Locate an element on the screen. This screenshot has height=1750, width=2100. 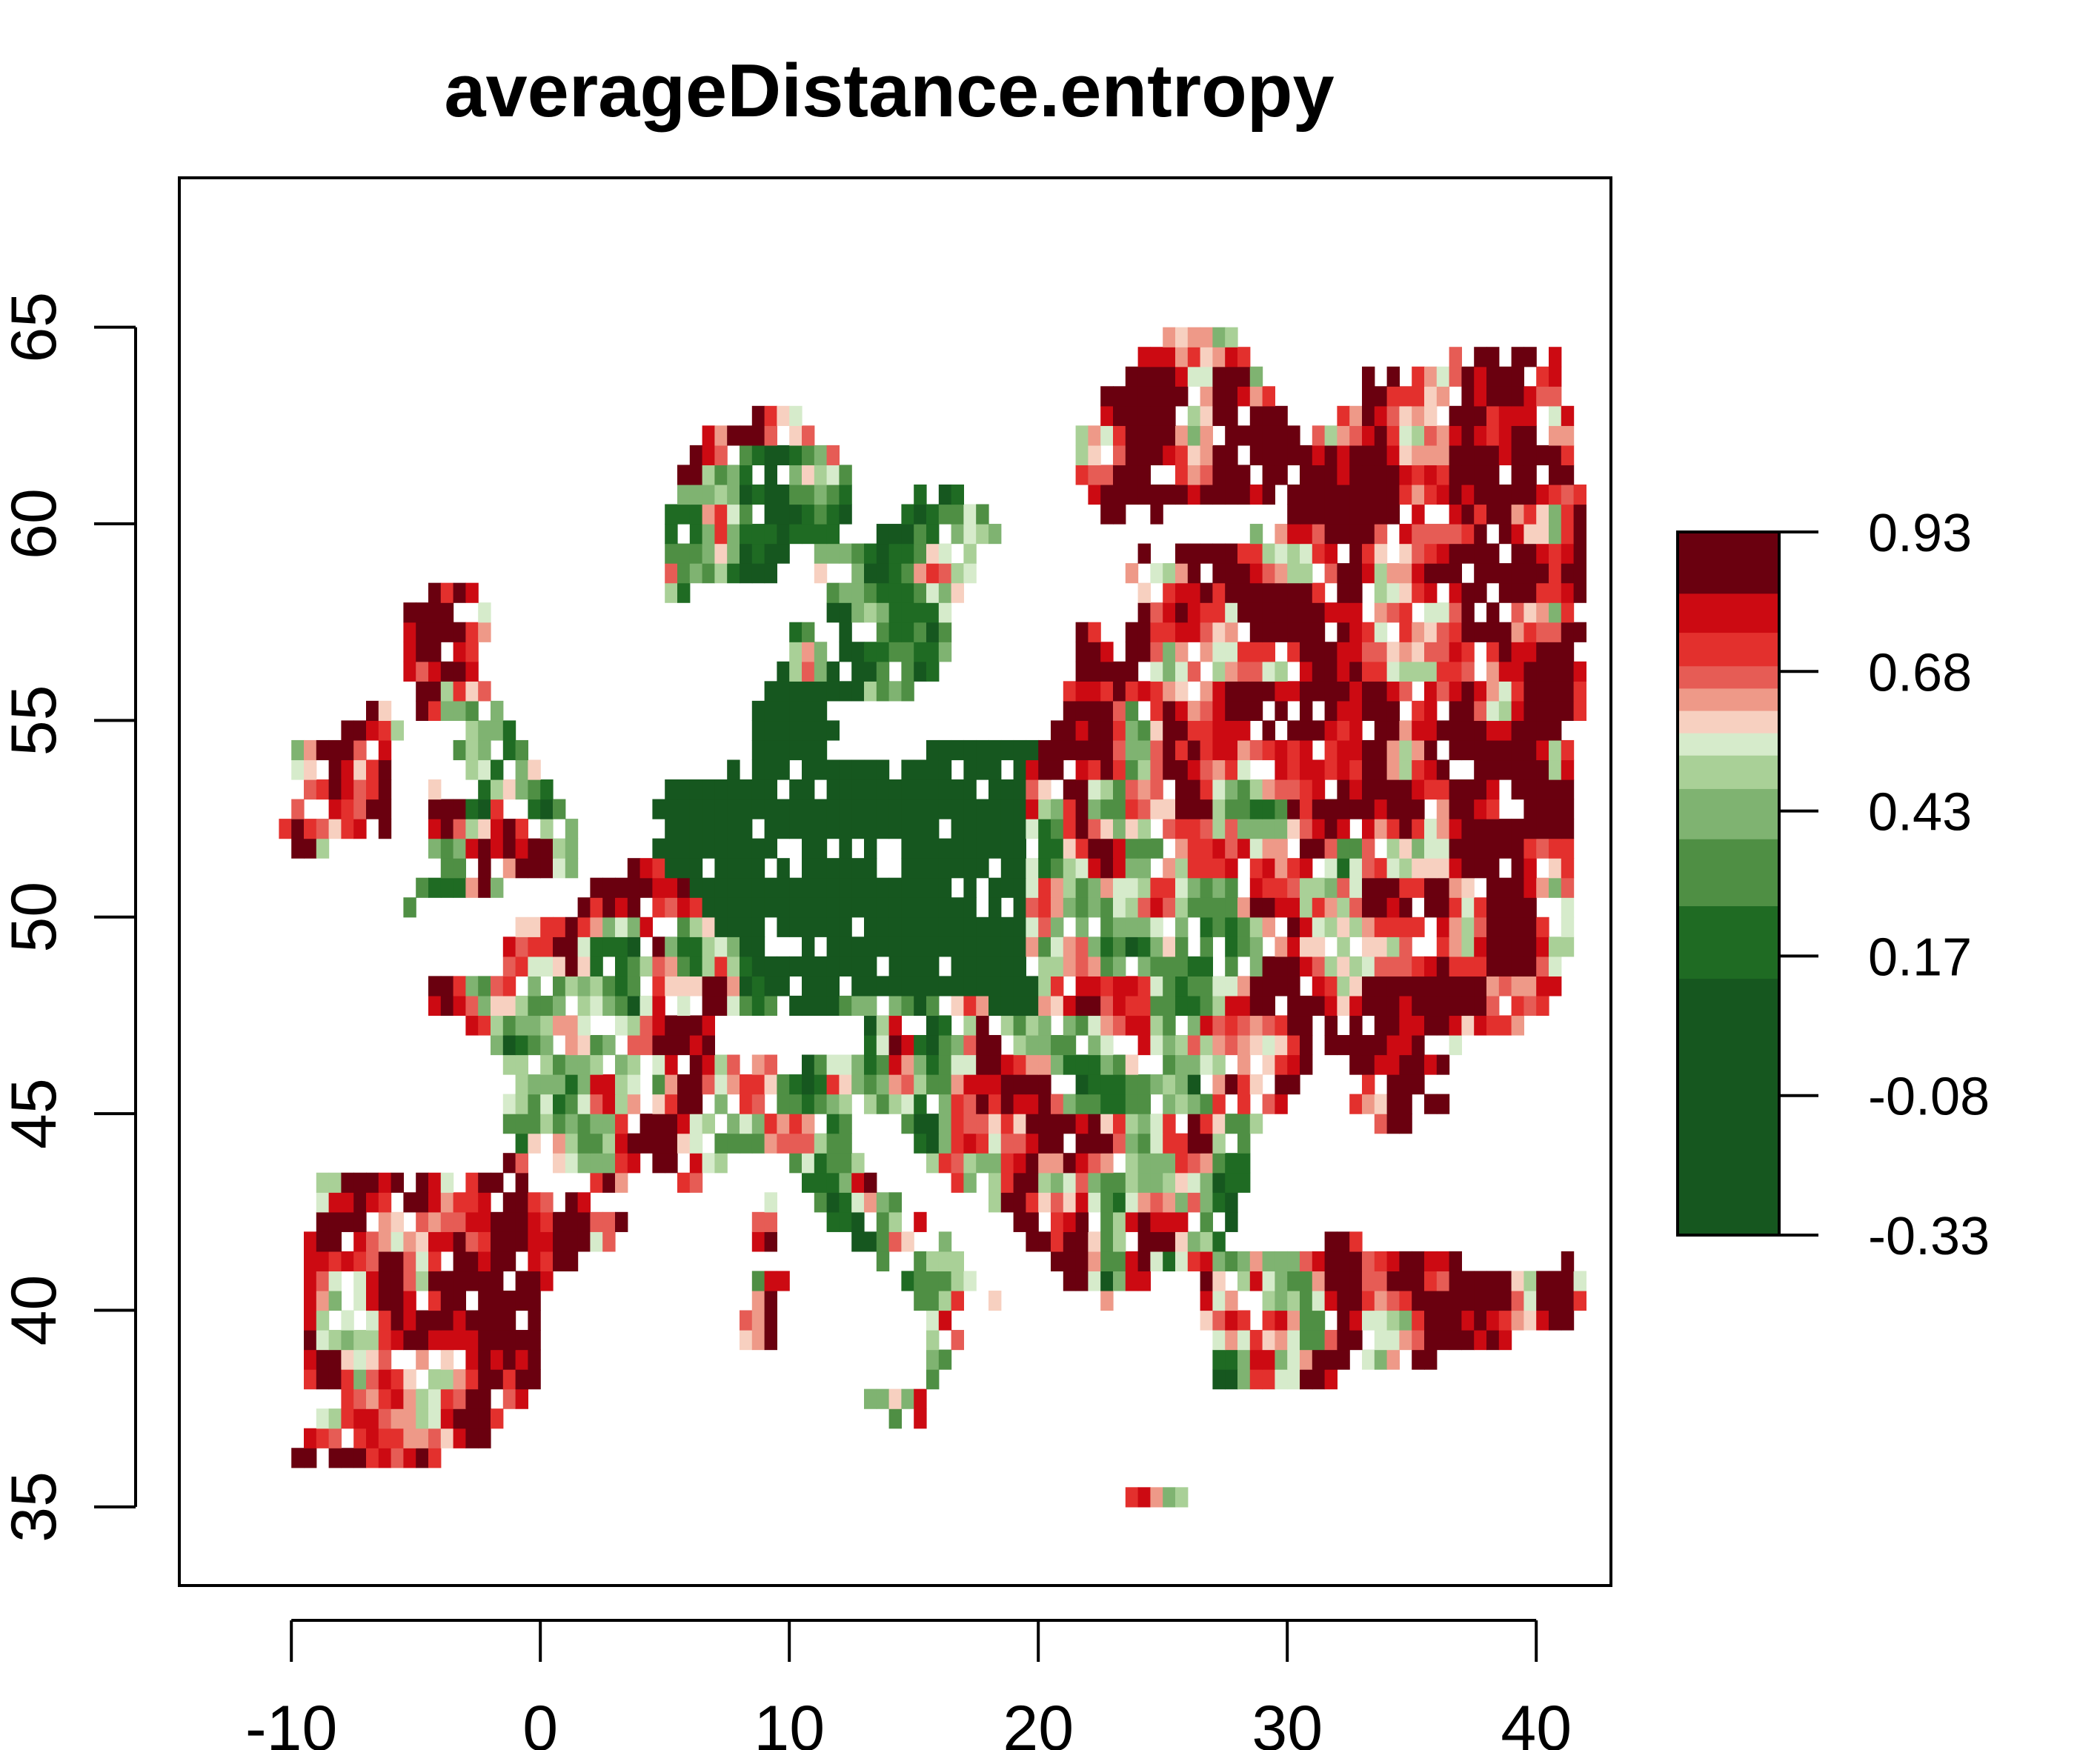
y-tick-label: 60 is located at coordinates (35, 523).